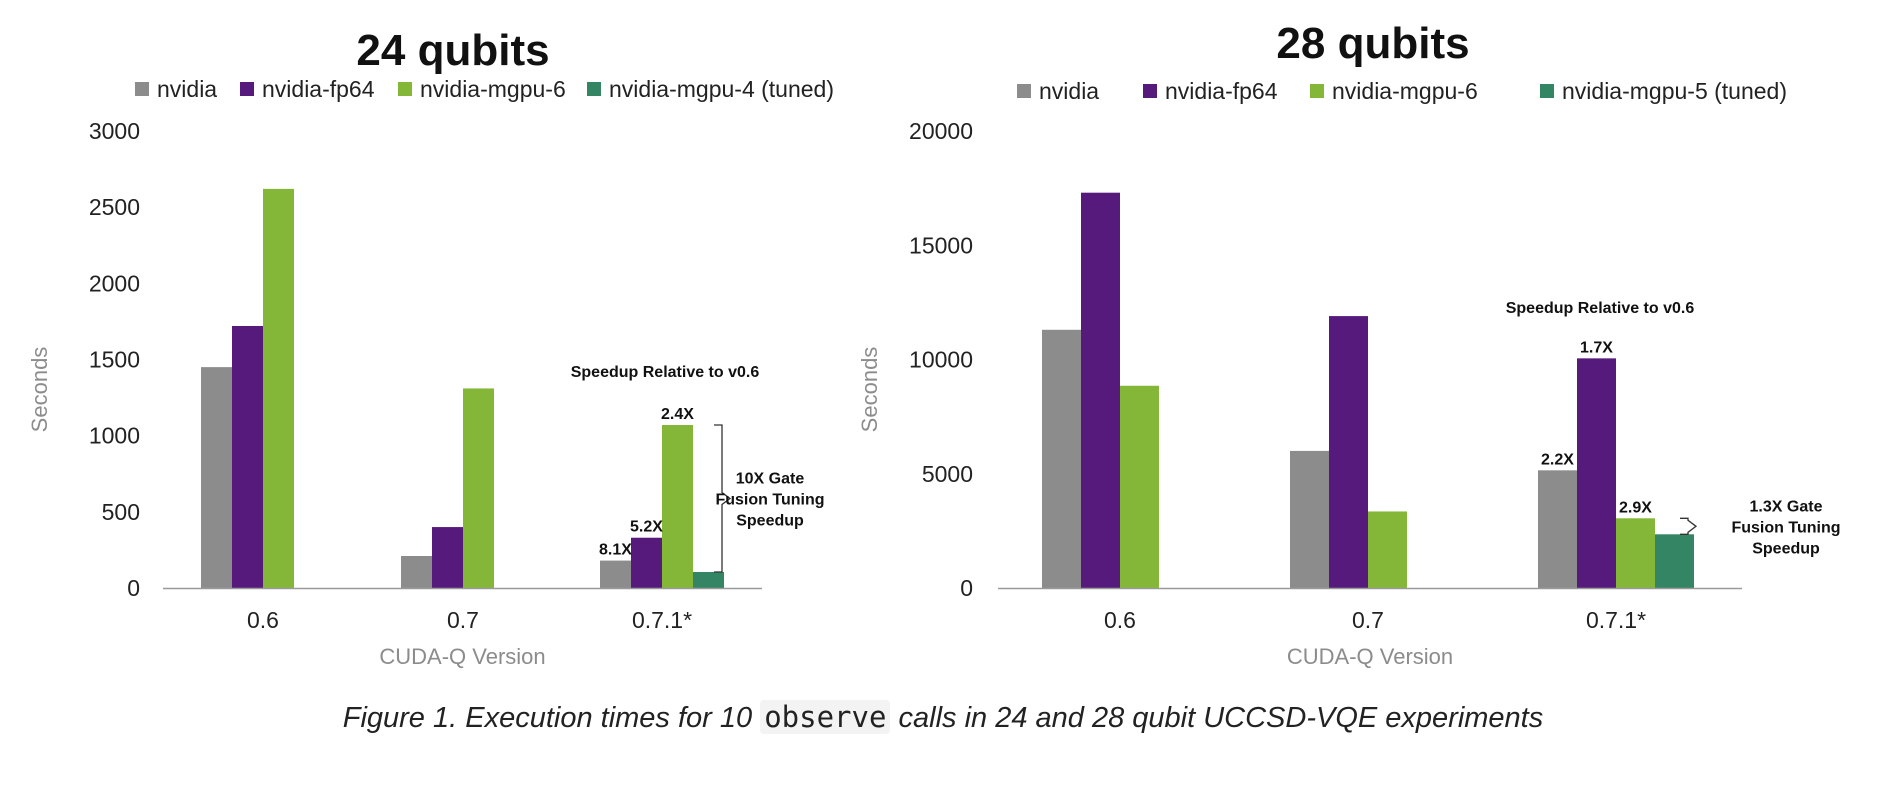 The width and height of the screenshot is (1886, 792). Describe the element at coordinates (1635, 507) in the screenshot. I see `data-label: 2.9X` at that location.